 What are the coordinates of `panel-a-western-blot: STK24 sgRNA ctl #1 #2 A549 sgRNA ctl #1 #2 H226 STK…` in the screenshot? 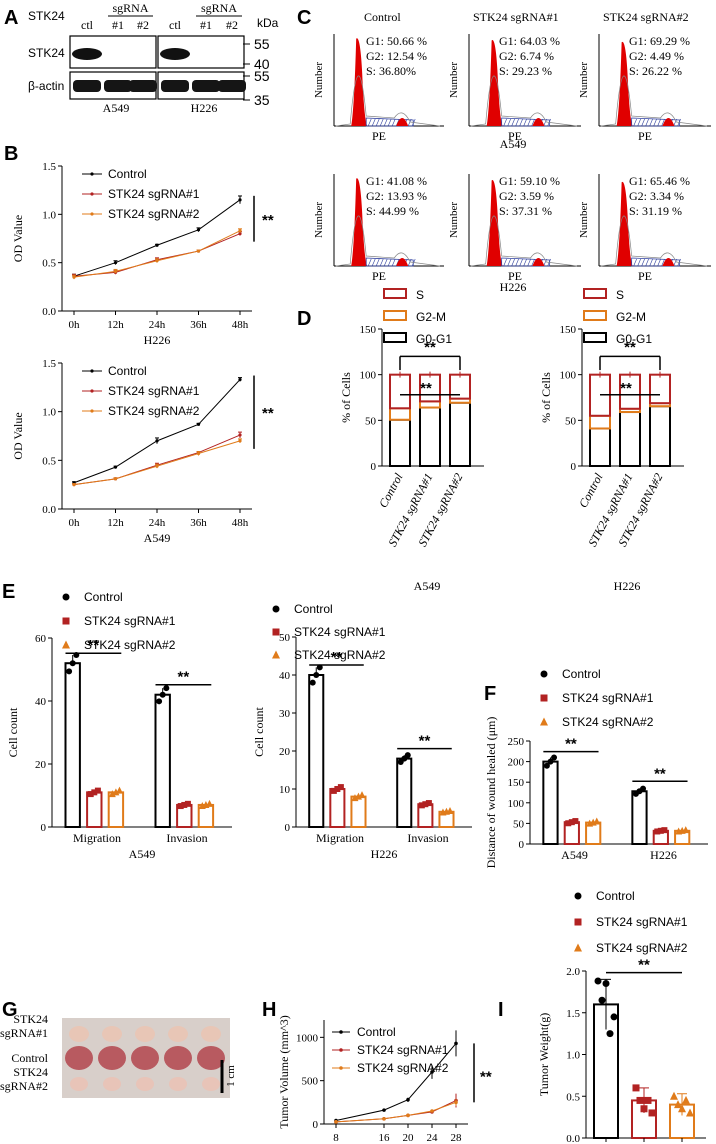 It's located at (153, 58).